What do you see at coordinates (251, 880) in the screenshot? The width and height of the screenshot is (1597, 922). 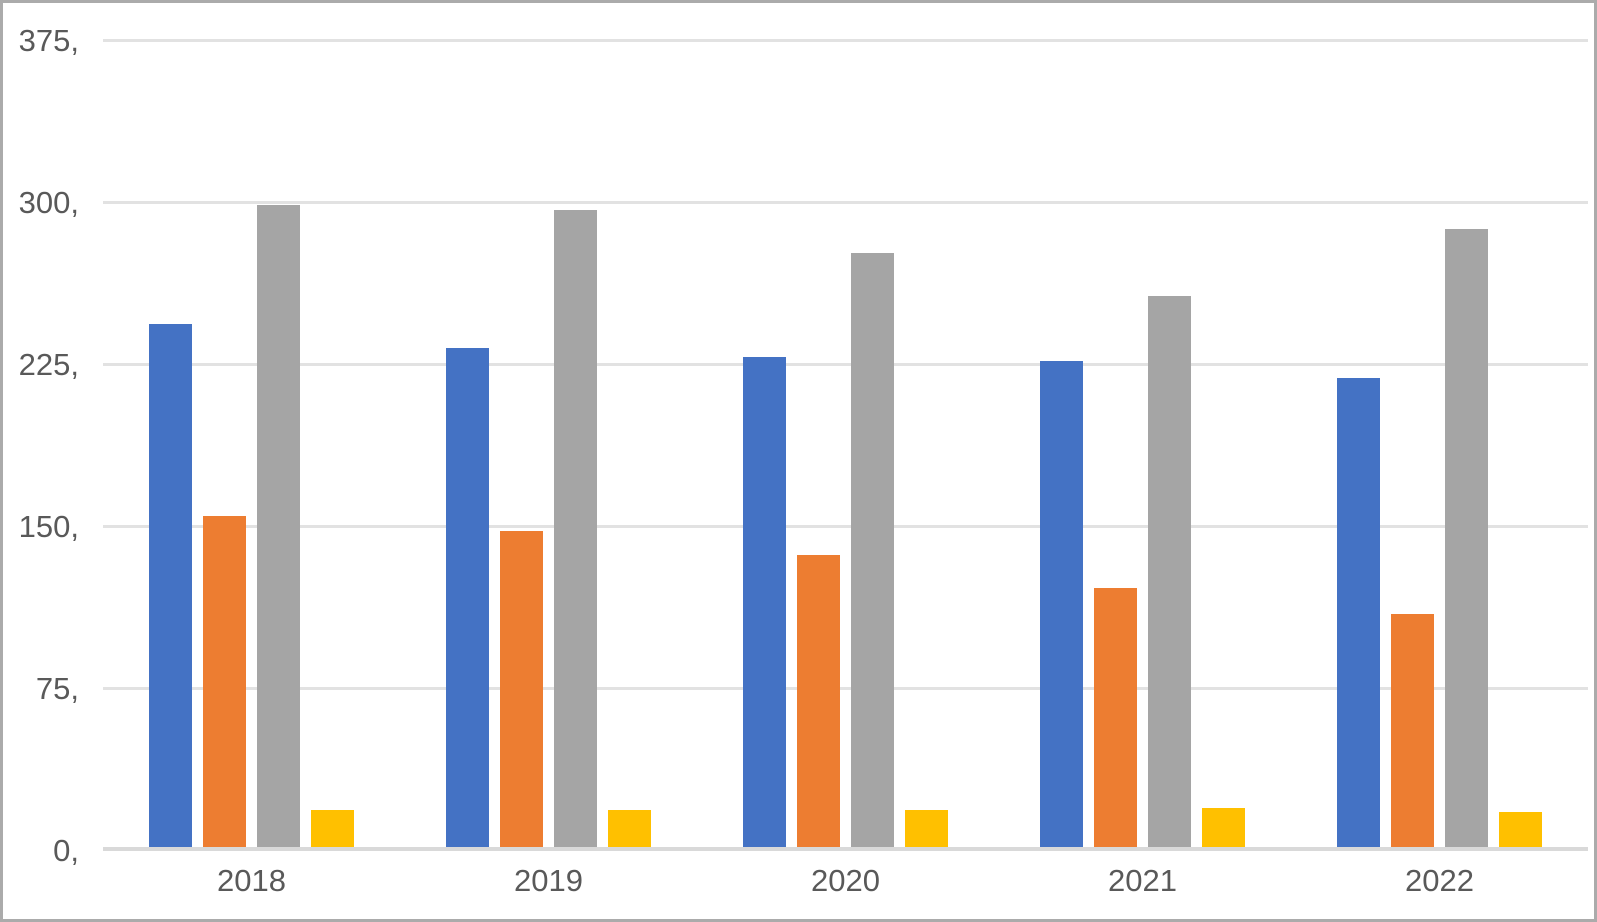 I see `x-tick-label-2018: 2018` at bounding box center [251, 880].